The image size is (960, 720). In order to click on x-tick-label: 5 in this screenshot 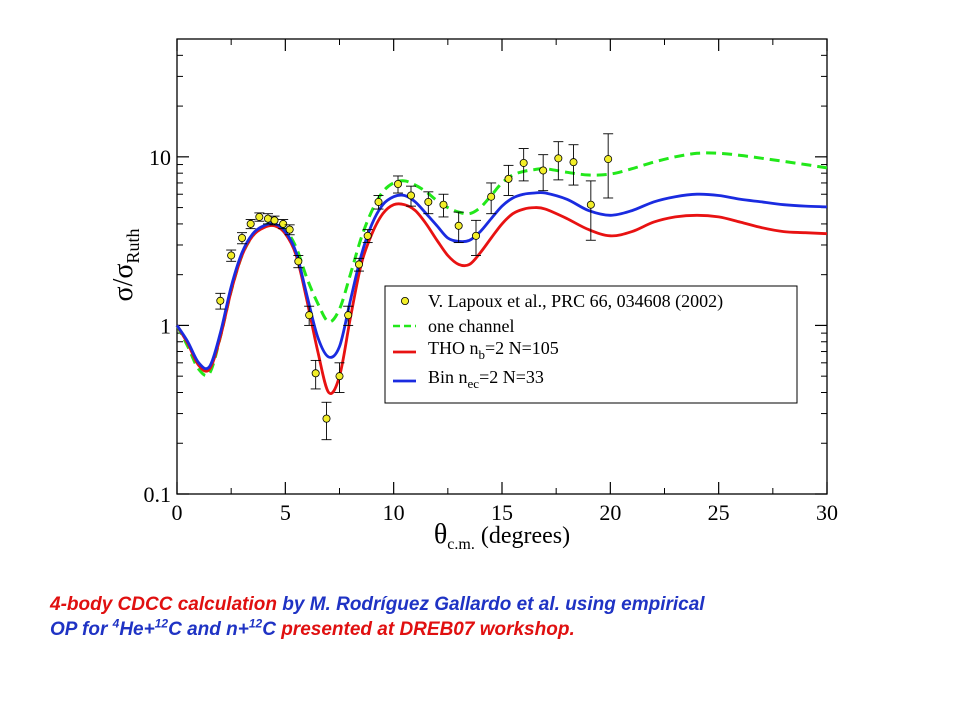, I will do `click(285, 512)`.